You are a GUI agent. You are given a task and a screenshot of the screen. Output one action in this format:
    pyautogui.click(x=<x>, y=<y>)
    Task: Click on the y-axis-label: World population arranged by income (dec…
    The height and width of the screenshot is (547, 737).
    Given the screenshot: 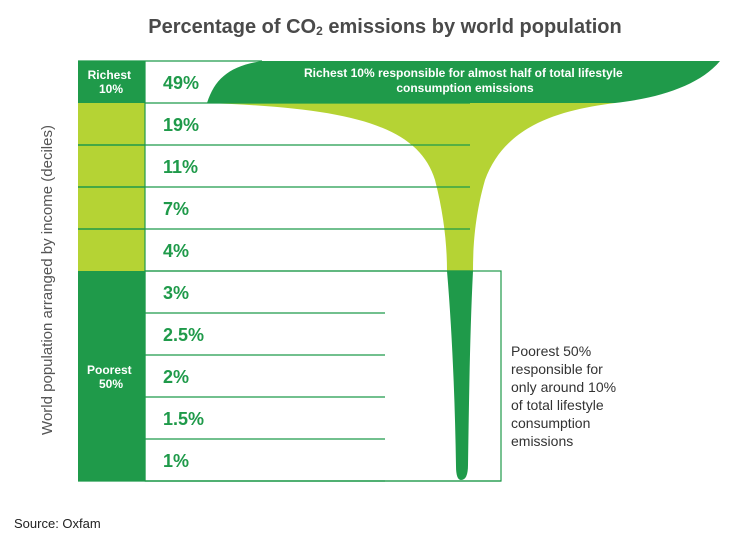 What is the action you would take?
    pyautogui.click(x=47, y=280)
    